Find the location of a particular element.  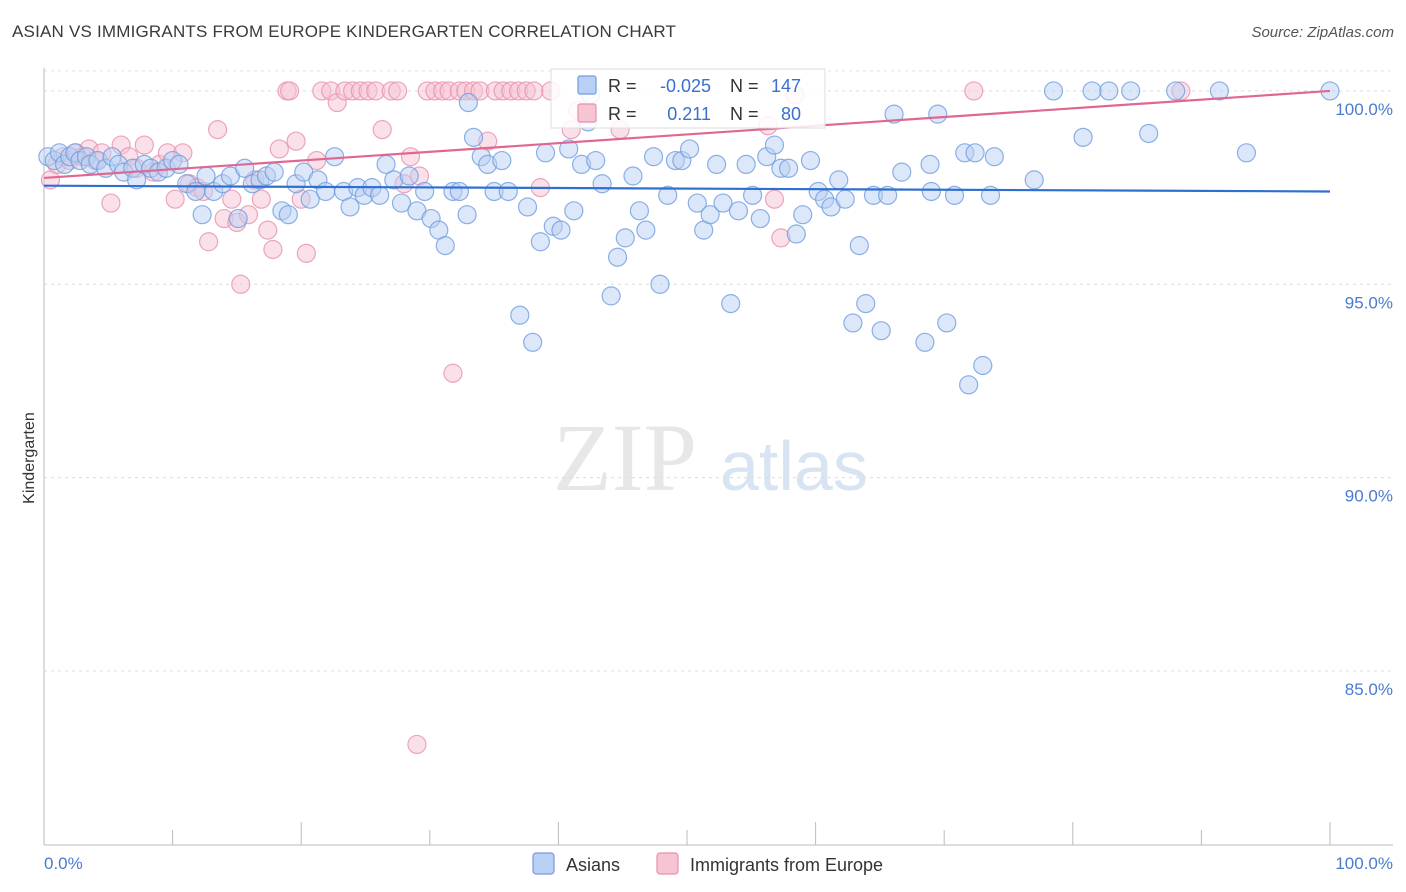

watermark-zip: ZIP is located at coordinates (625, 457).